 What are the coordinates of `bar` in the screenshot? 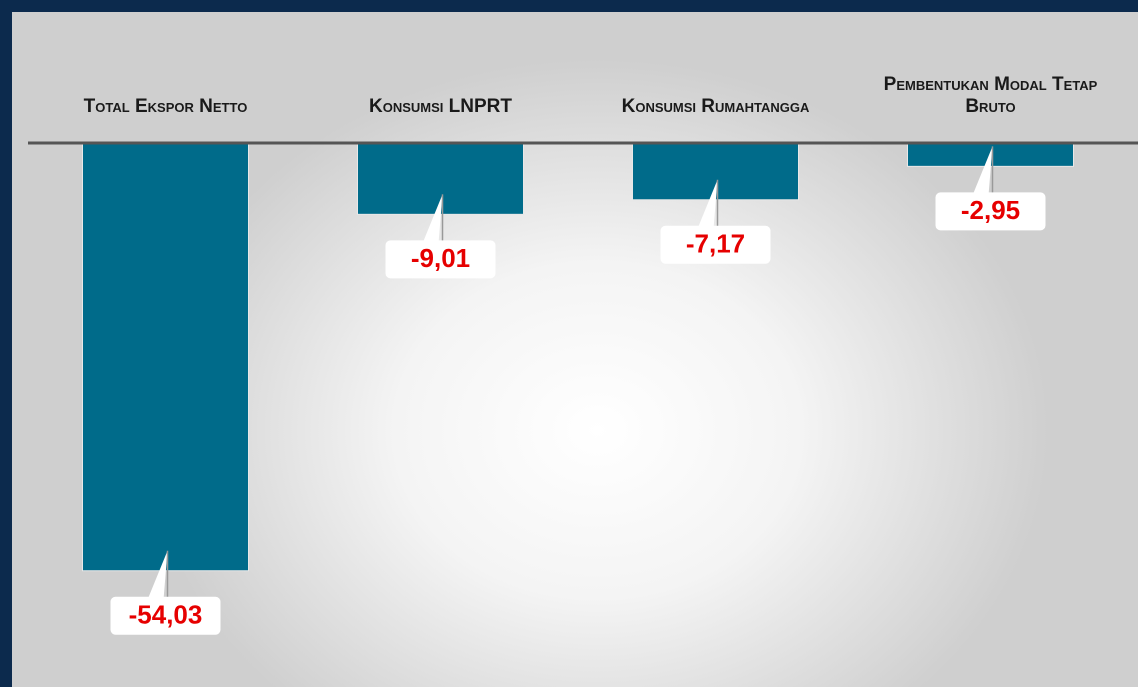 It's located at (165, 357).